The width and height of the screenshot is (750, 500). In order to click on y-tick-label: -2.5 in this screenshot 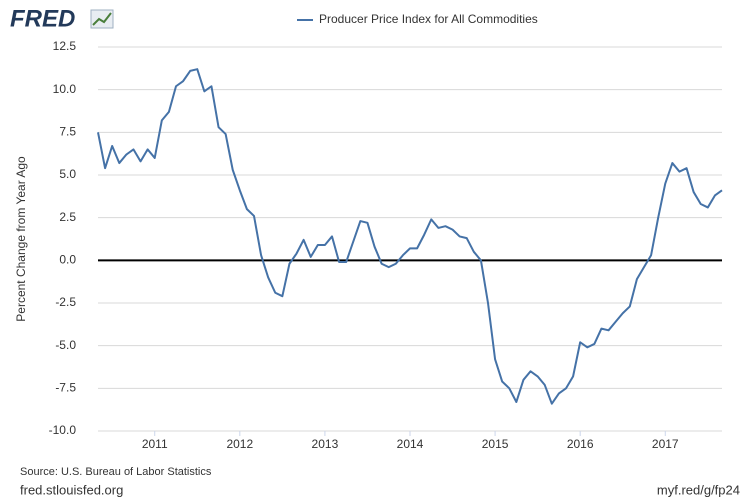, I will do `click(65, 302)`.